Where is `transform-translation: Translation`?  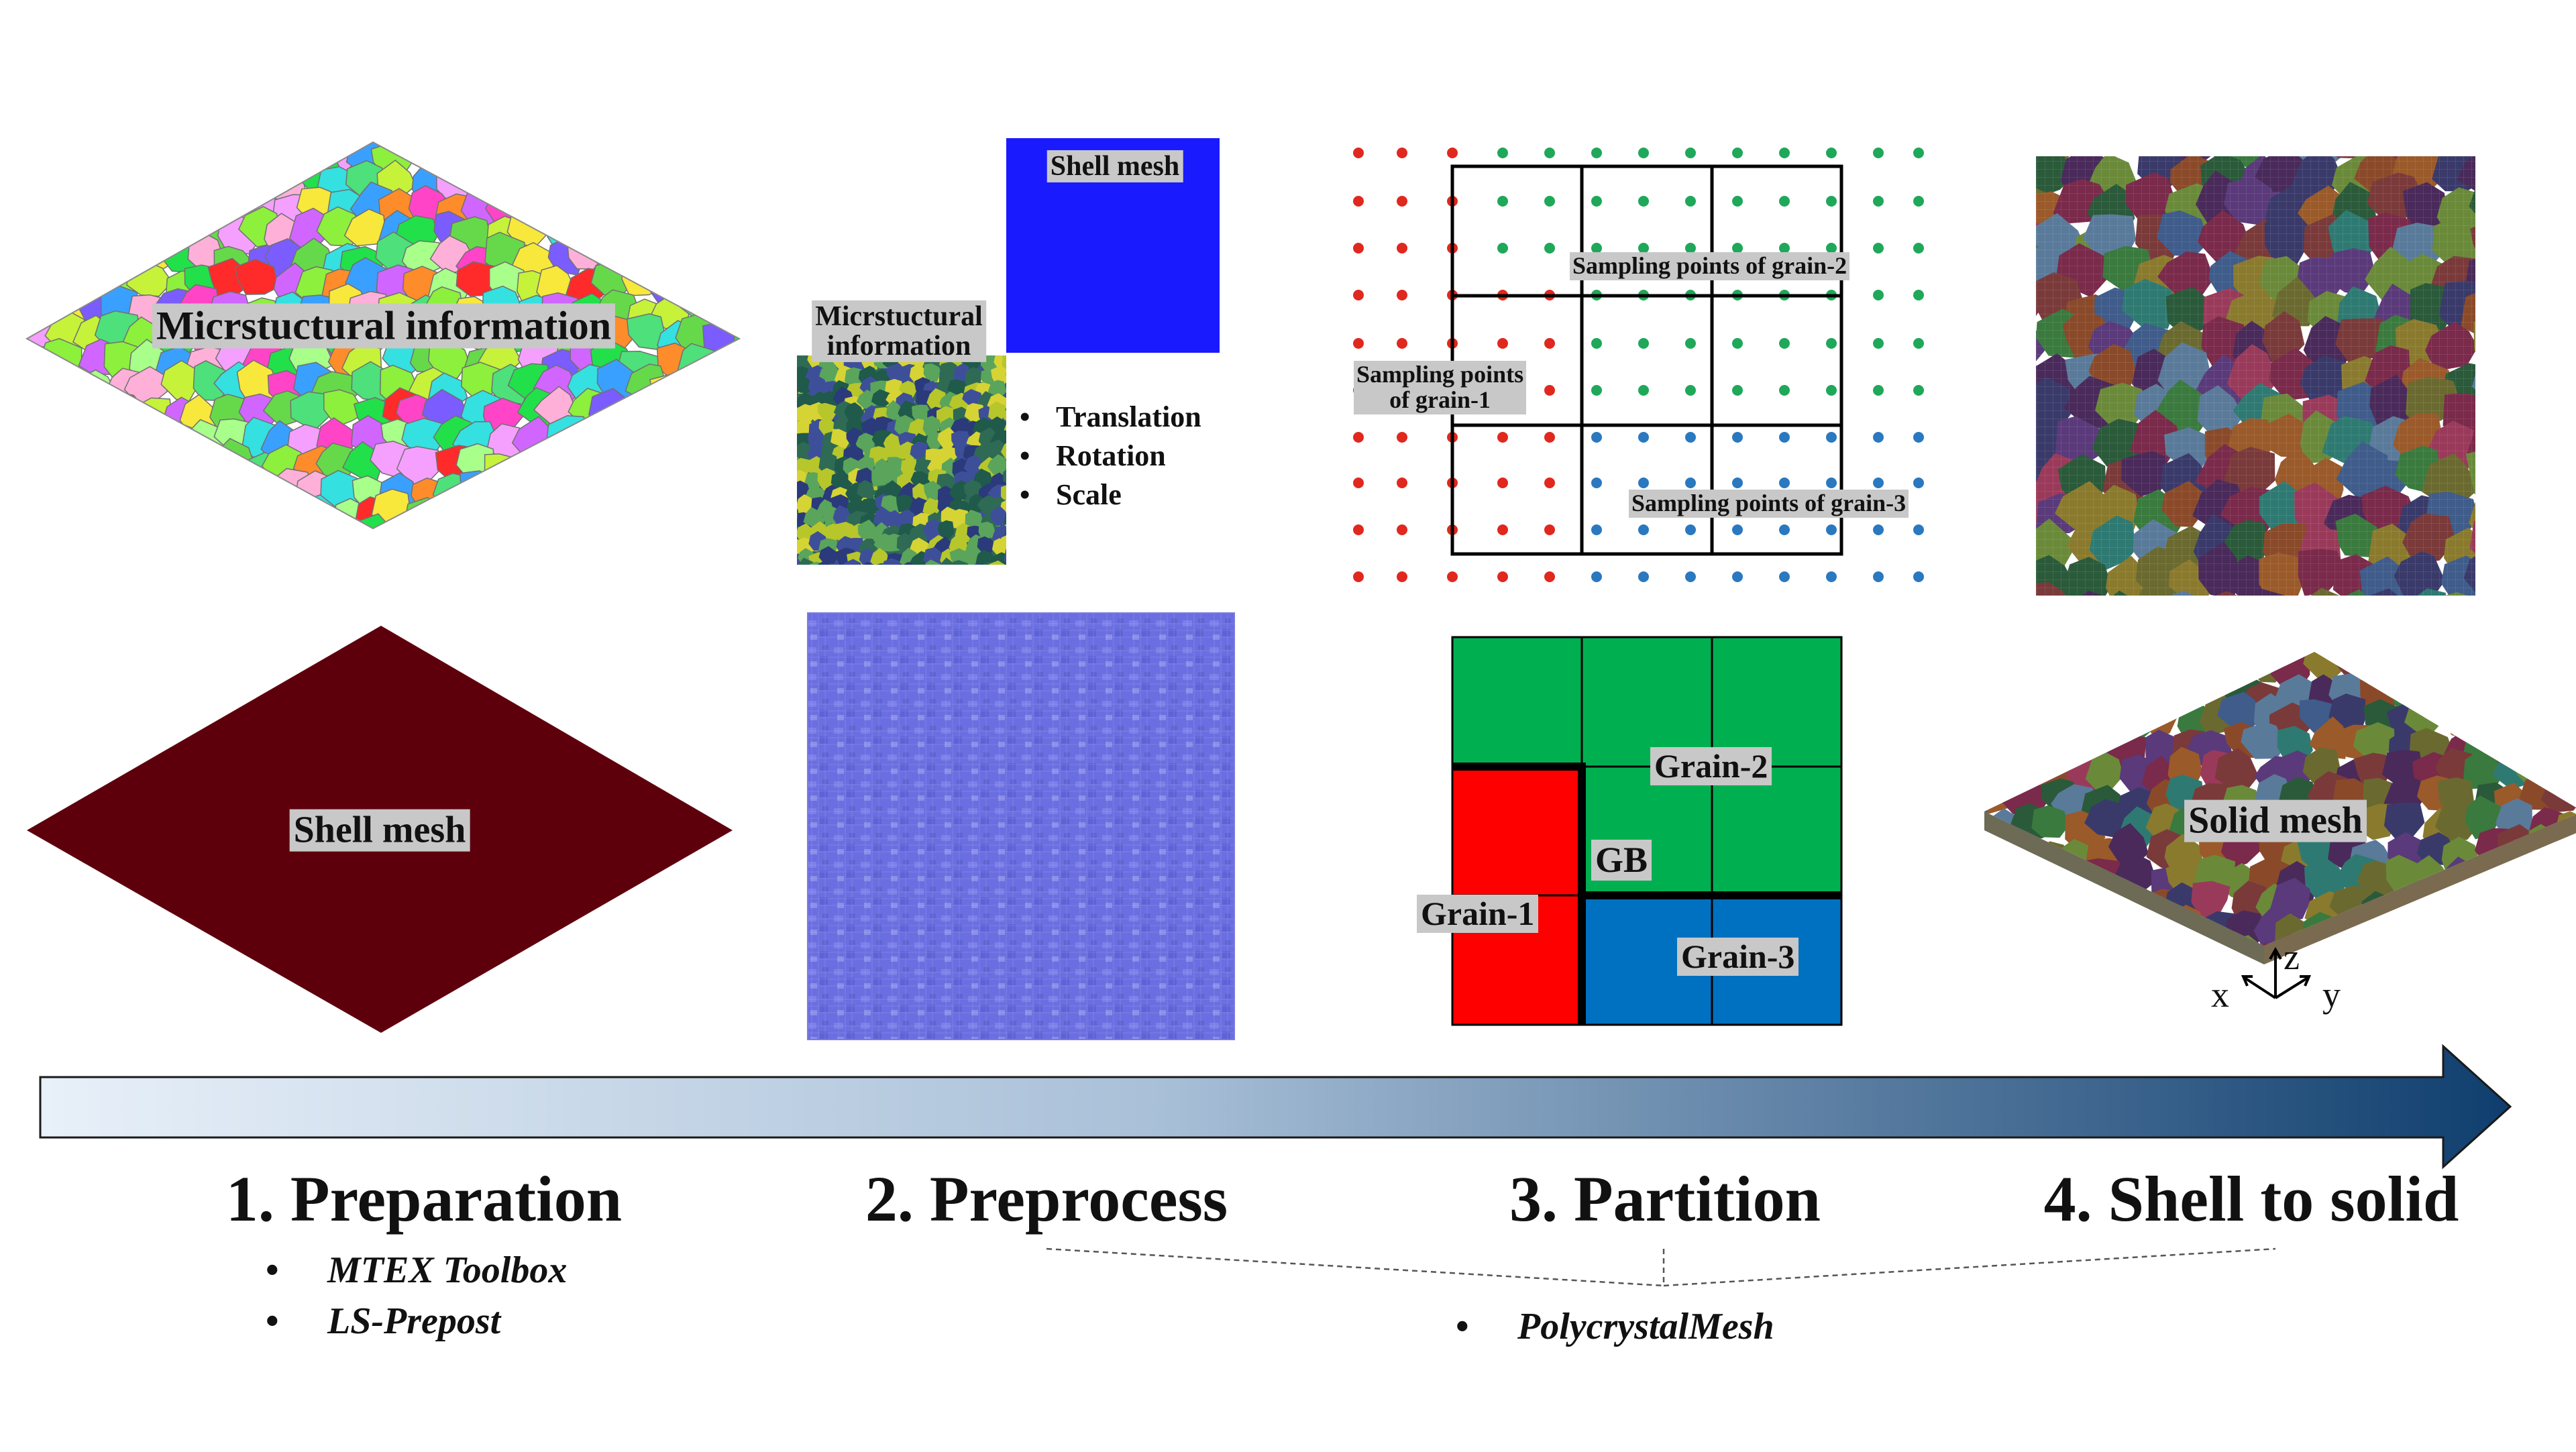 transform-translation: Translation is located at coordinates (1128, 416).